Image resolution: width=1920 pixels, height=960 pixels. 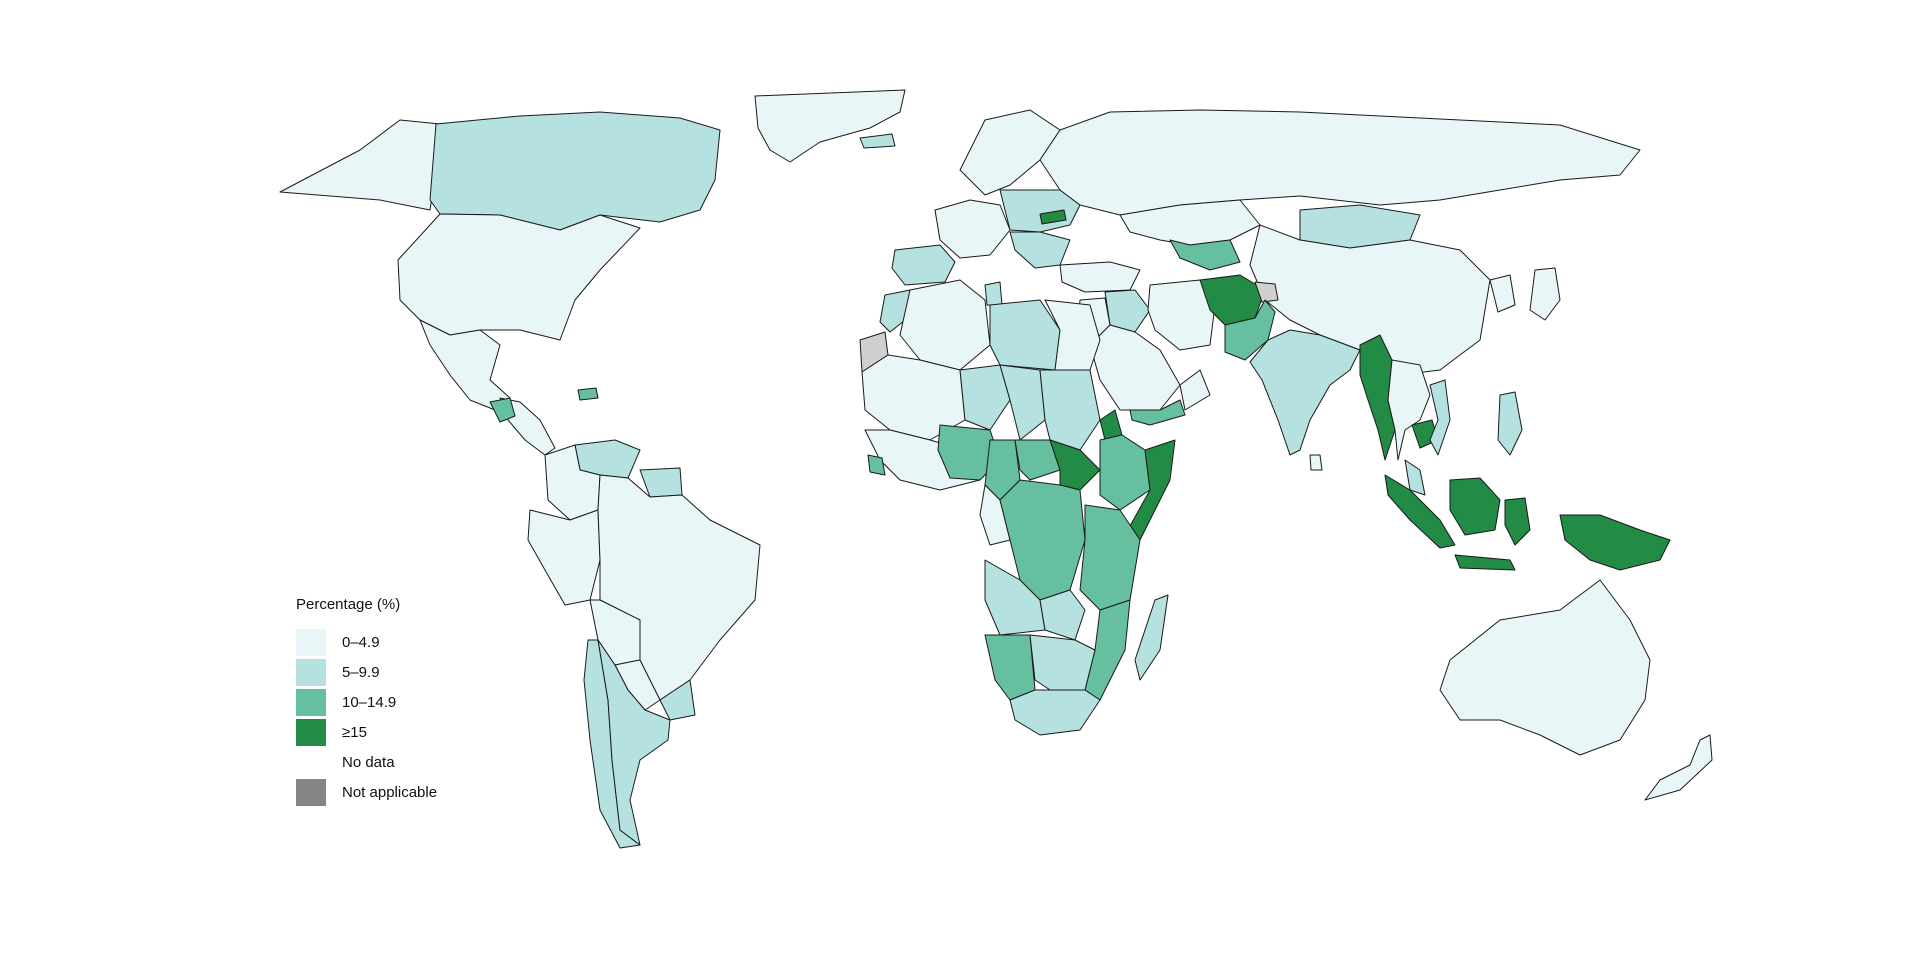 I want to click on legend-swatch-15-plus, so click(x=311, y=732).